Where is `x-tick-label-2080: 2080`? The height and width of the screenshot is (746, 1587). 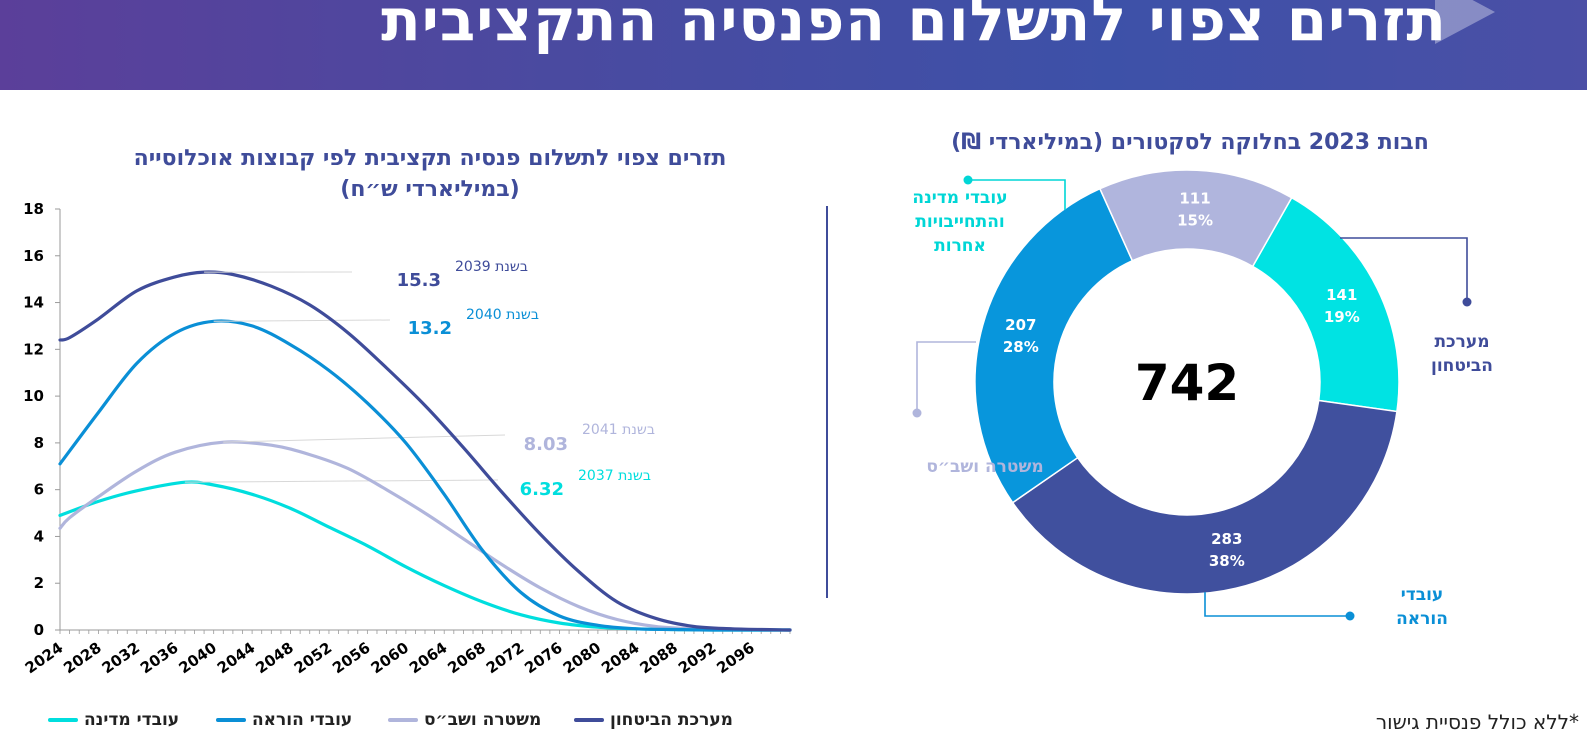
x-tick-label-2080: 2080 is located at coordinates (582, 658).